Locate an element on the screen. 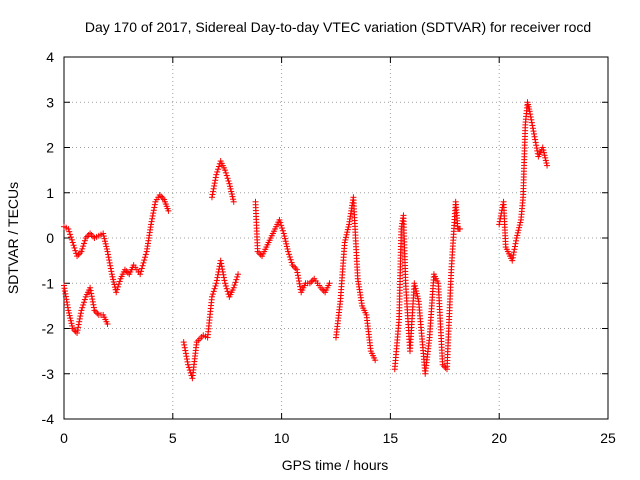 The width and height of the screenshot is (640, 480). y-tick-label: 4 is located at coordinates (50, 57).